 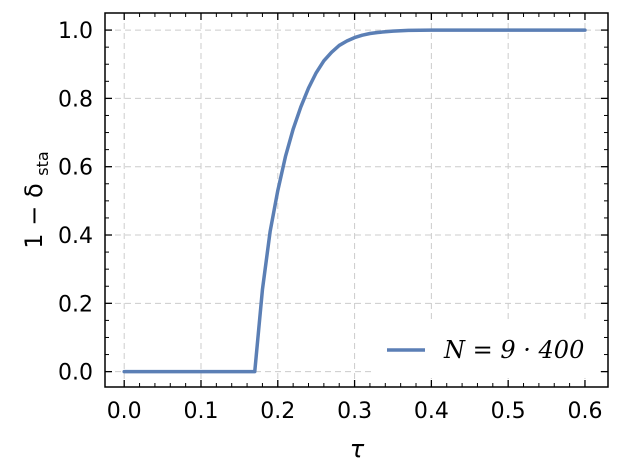 What do you see at coordinates (200, 411) in the screenshot?
I see `x-tick-label: 0.1` at bounding box center [200, 411].